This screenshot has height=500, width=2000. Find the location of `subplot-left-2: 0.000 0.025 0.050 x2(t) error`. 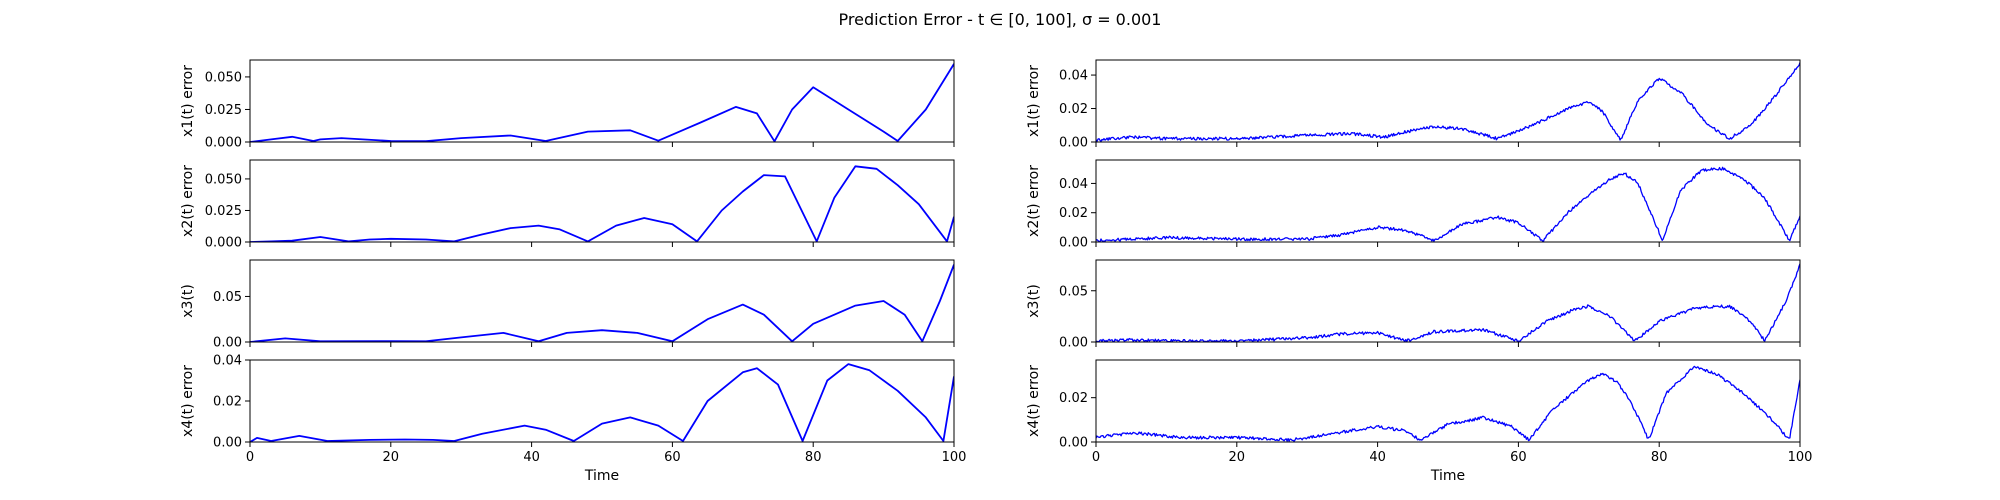

subplot-left-2: 0.000 0.025 0.050 x2(t) error is located at coordinates (567, 205).